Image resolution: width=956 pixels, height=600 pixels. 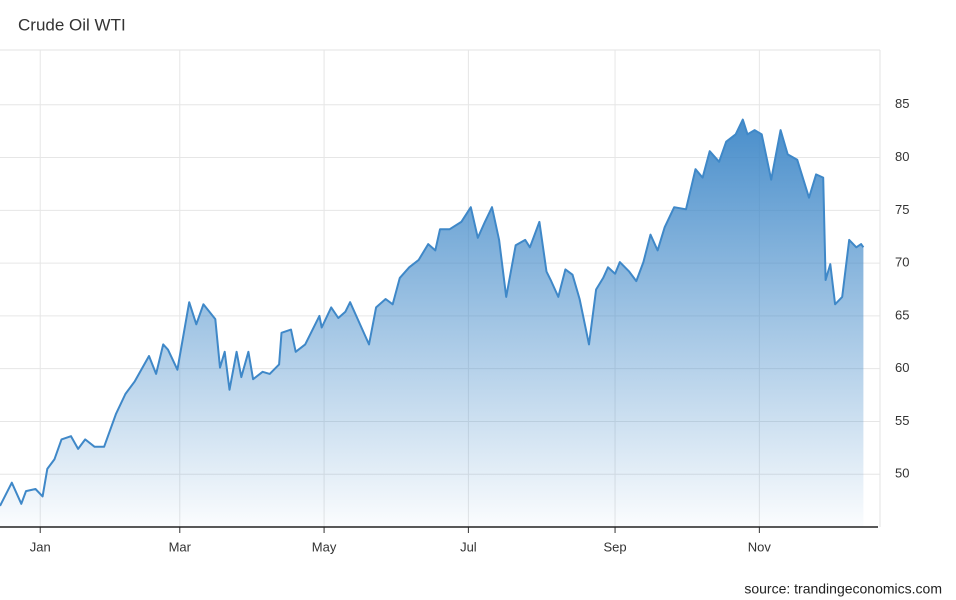 What do you see at coordinates (902, 156) in the screenshot?
I see `y-tick-label: 80` at bounding box center [902, 156].